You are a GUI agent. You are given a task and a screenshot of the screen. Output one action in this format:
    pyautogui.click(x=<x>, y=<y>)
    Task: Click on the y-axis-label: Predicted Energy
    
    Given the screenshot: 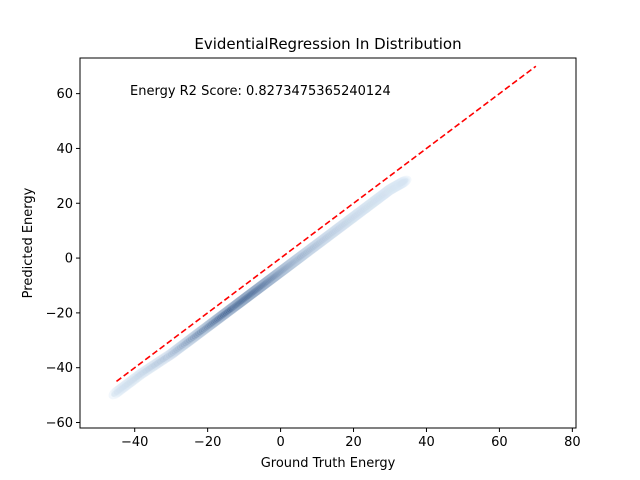 What is the action you would take?
    pyautogui.click(x=28, y=242)
    